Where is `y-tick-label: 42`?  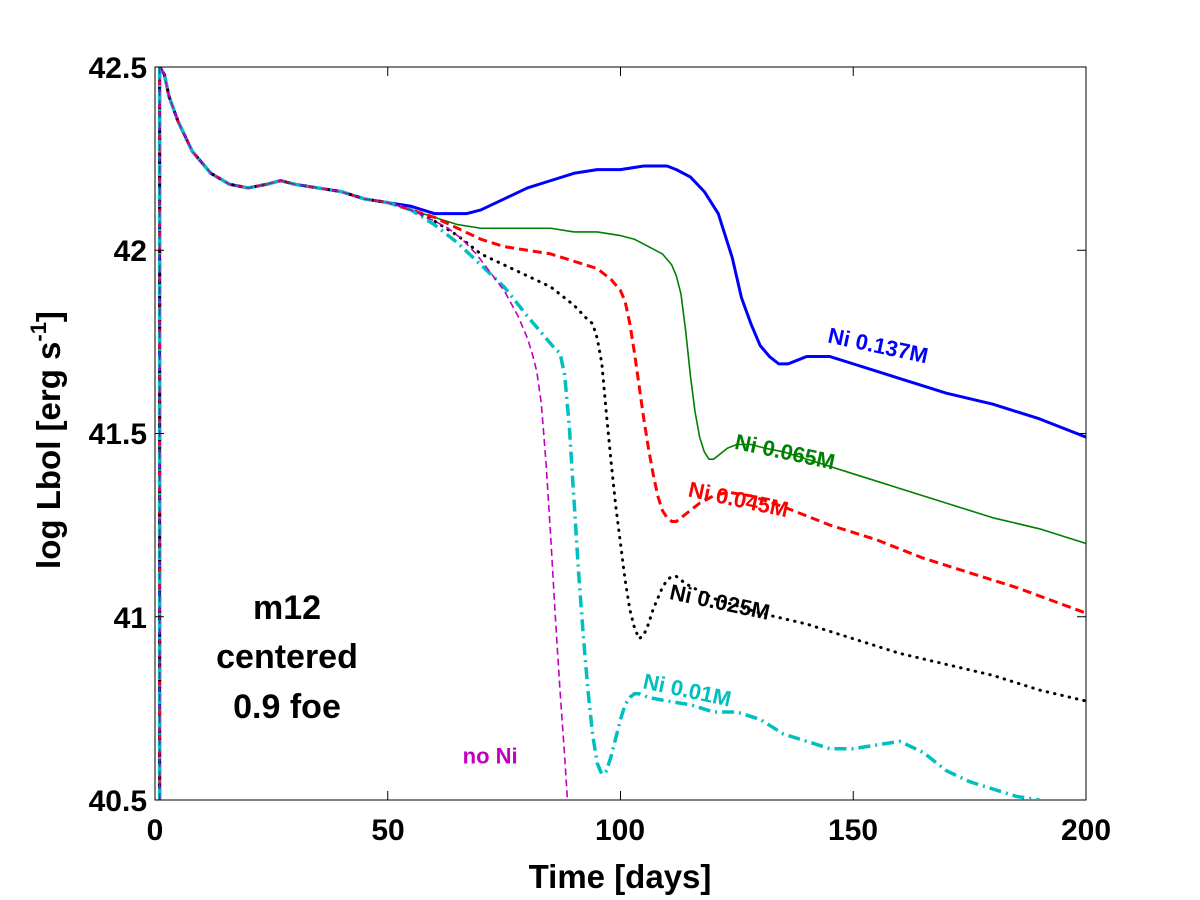
y-tick-label: 42 is located at coordinates (130, 251).